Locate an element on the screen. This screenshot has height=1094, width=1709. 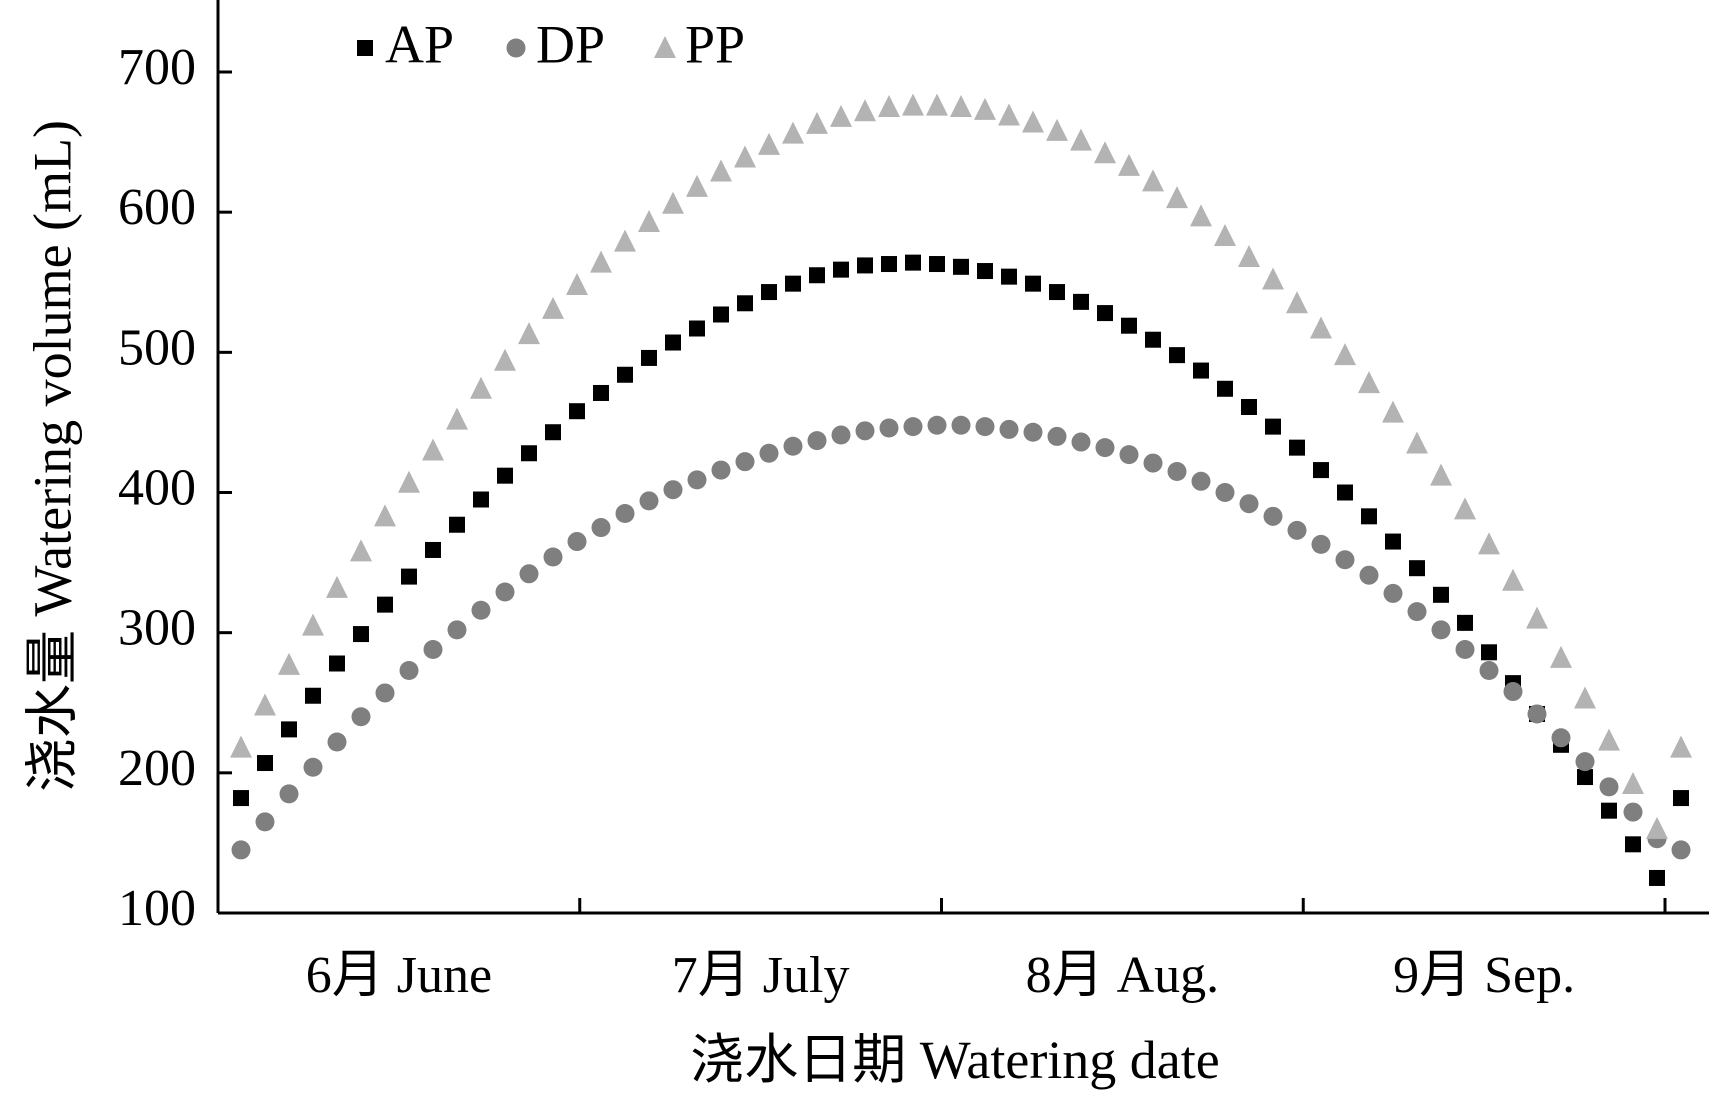
y-tick-label: 700 is located at coordinates (157, 67).